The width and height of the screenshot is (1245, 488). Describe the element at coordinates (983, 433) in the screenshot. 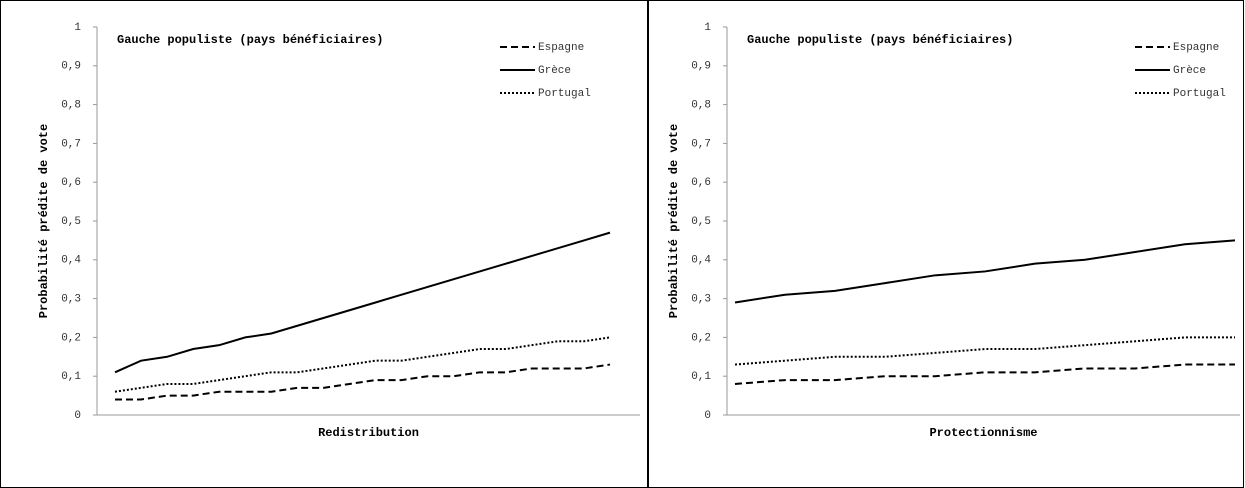

I see `x-axis-label: Protectionnisme` at that location.